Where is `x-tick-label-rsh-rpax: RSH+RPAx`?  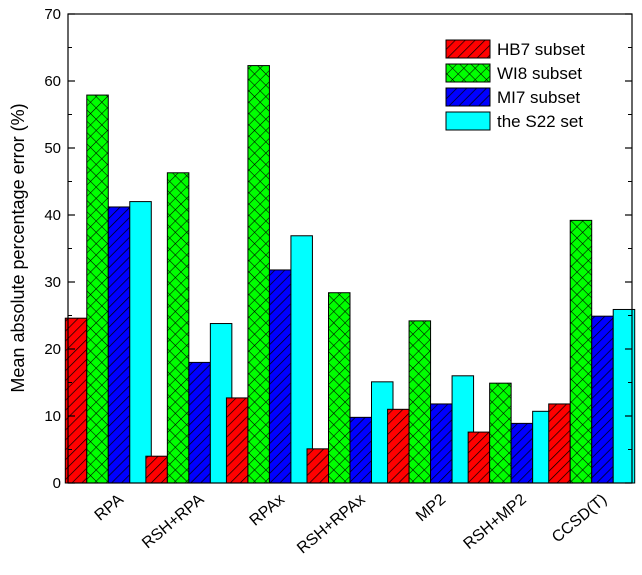
x-tick-label-rsh-rpax: RSH+RPAx is located at coordinates (331, 524).